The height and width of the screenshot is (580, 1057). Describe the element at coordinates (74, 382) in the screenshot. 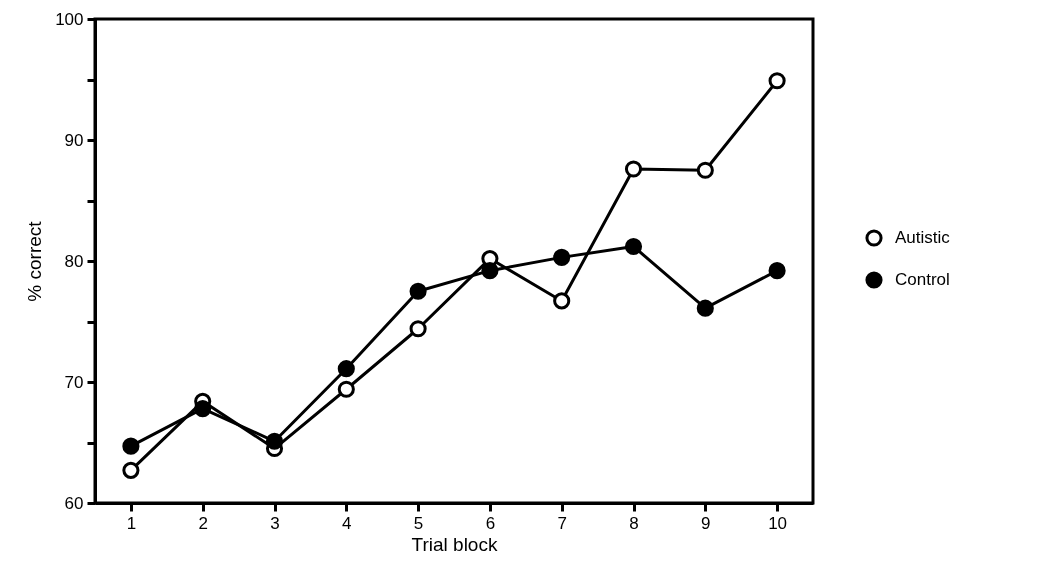

I see `y-tick-label: 70` at that location.